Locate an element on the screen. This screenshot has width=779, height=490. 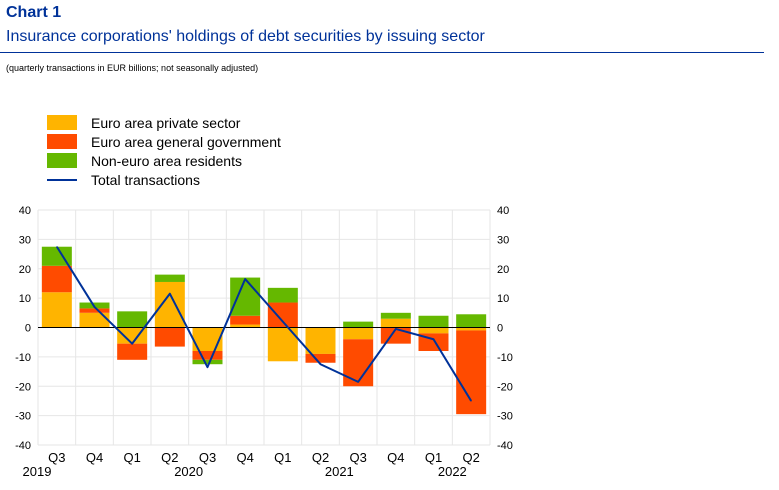
legend-label-non-euro: Non-euro area residents is located at coordinates (166, 160).